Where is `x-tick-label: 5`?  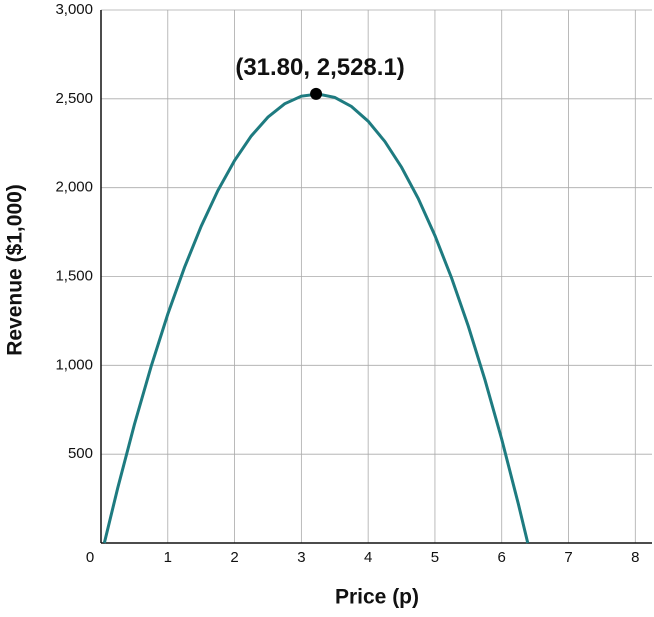
x-tick-label: 5 is located at coordinates (435, 557).